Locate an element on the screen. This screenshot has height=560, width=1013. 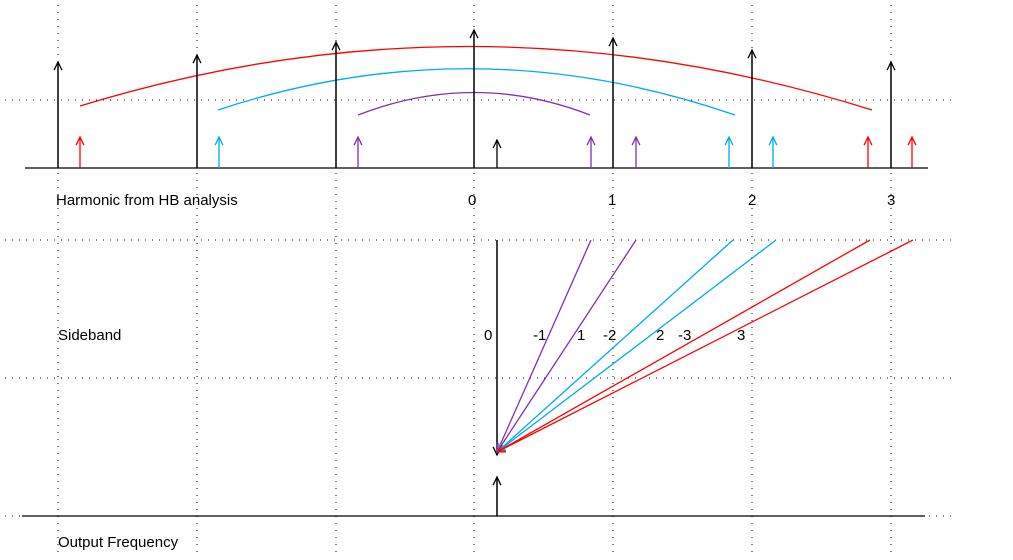
sideband-number: 1 is located at coordinates (581, 335).